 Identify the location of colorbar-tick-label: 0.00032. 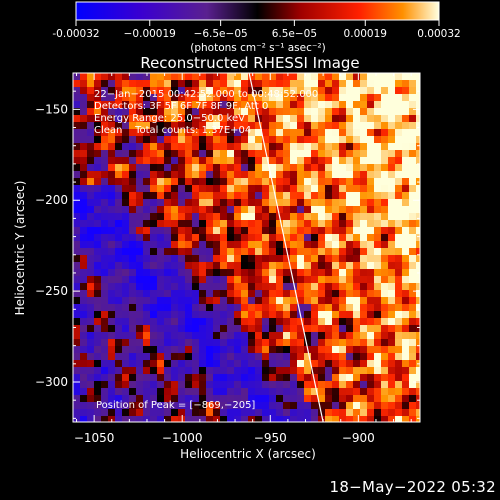
(438, 34).